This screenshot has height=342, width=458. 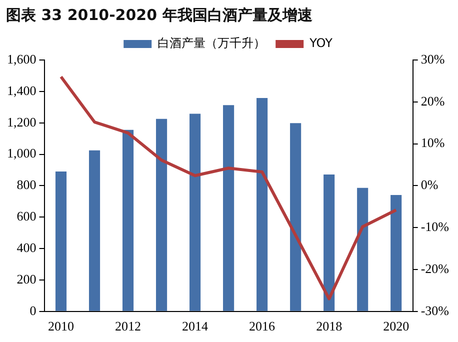 What do you see at coordinates (435, 226) in the screenshot?
I see `y2-tick-label: -10%` at bounding box center [435, 226].